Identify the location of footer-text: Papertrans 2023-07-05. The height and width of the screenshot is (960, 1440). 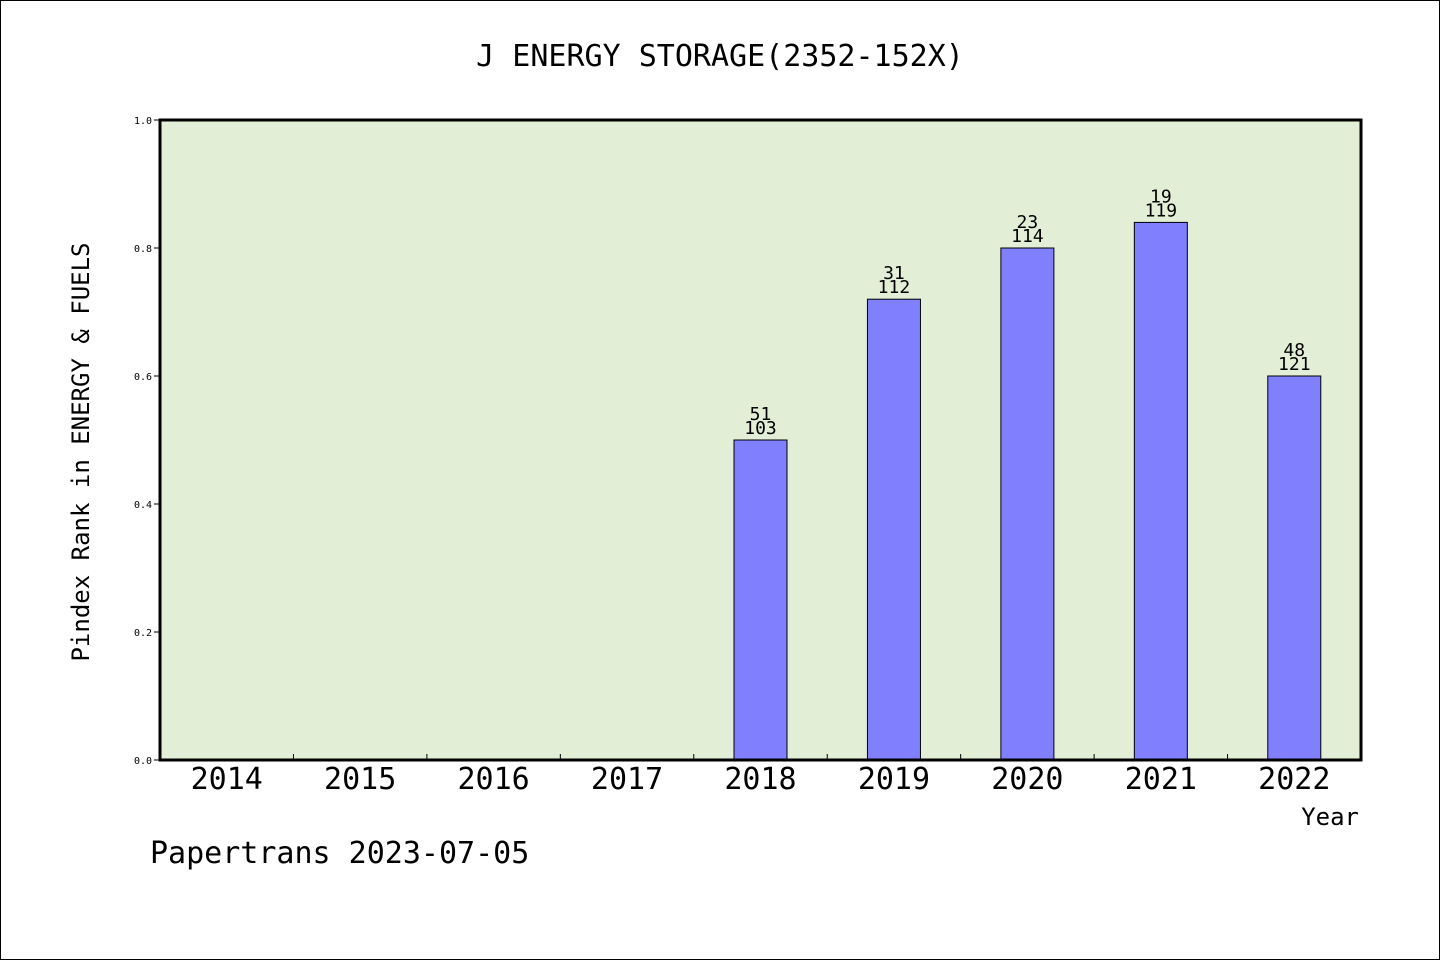
(339, 853).